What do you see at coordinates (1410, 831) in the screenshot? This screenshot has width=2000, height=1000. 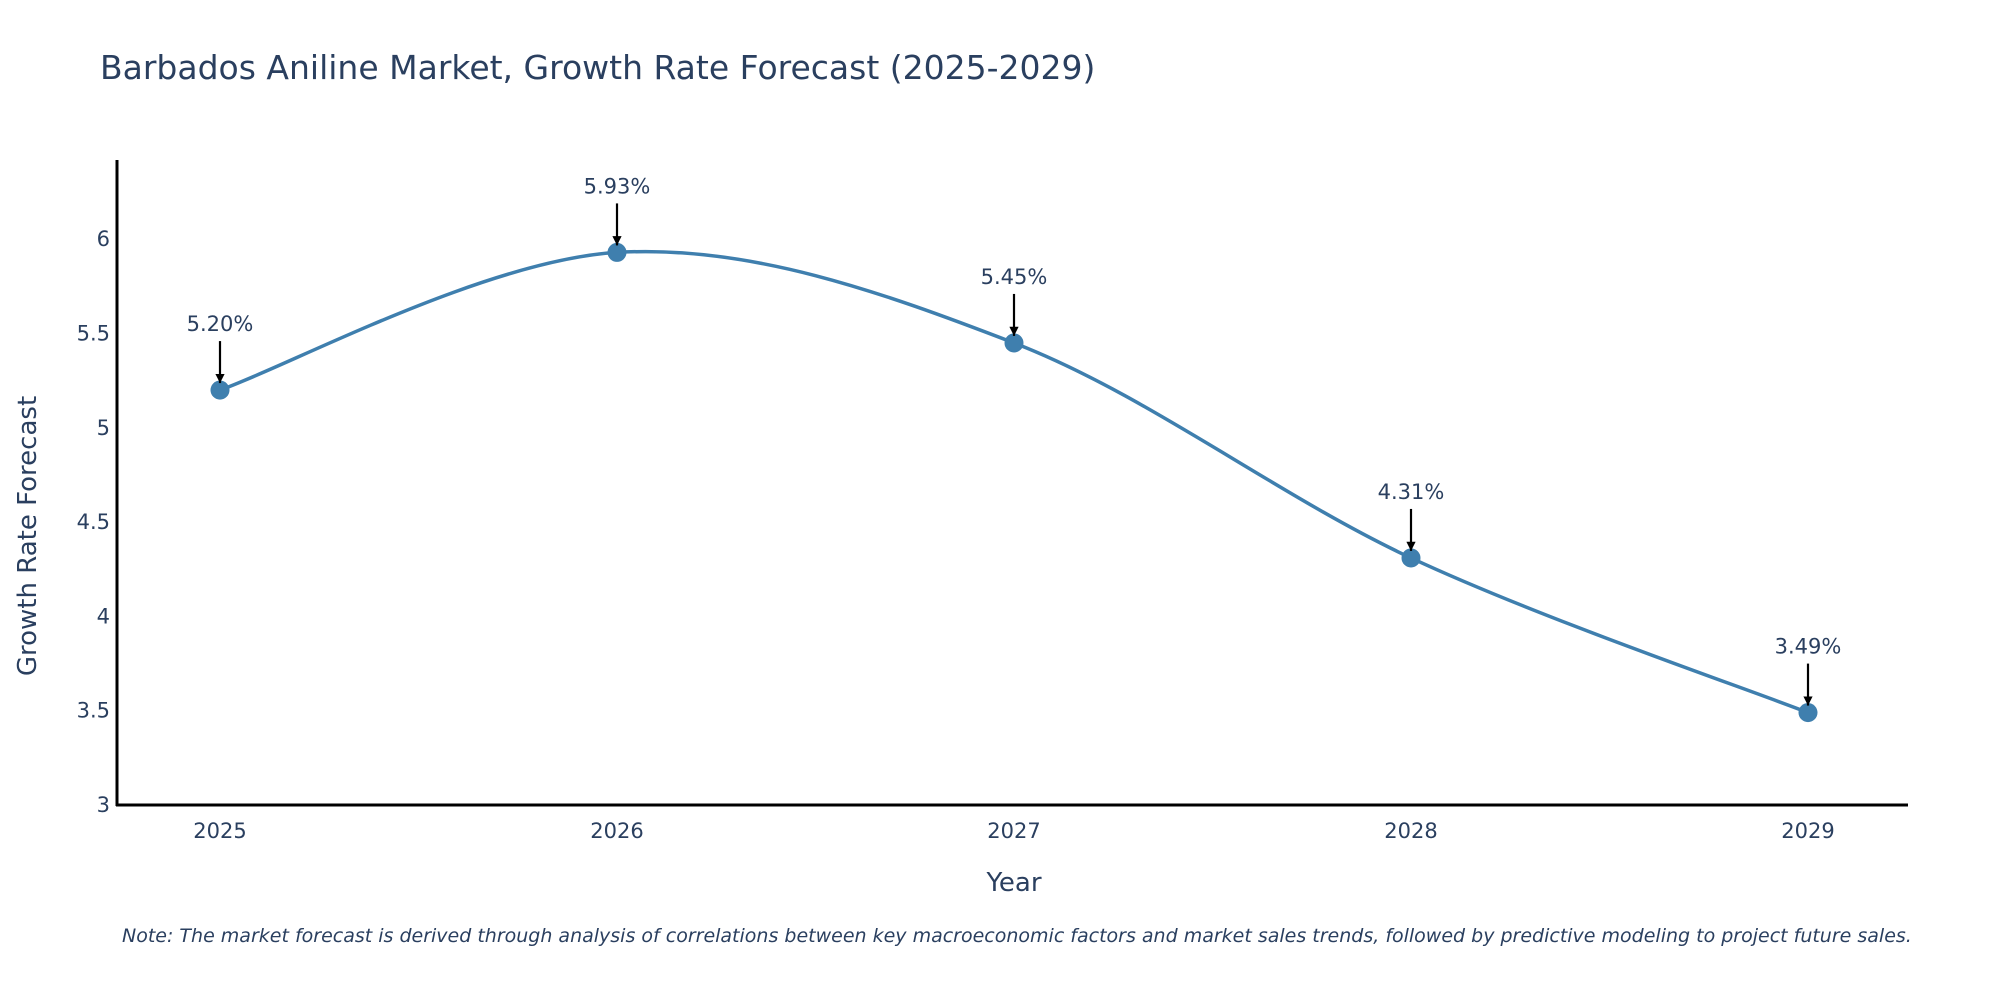 I see `x-tick-label: 2028` at bounding box center [1410, 831].